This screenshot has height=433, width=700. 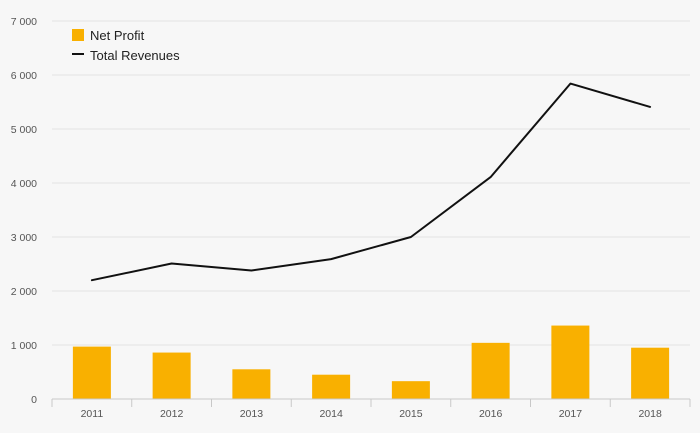 I want to click on point-total-revenues-2013, so click(x=251, y=270).